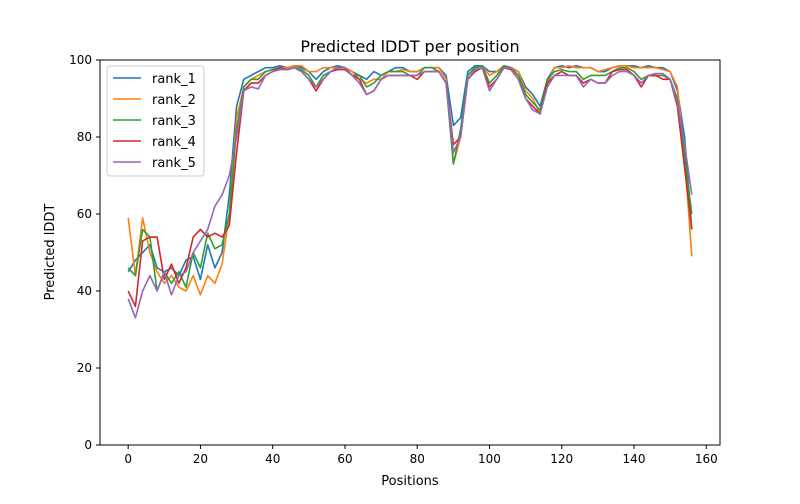 The image size is (800, 504). What do you see at coordinates (634, 459) in the screenshot?
I see `x-tick-label: 140` at bounding box center [634, 459].